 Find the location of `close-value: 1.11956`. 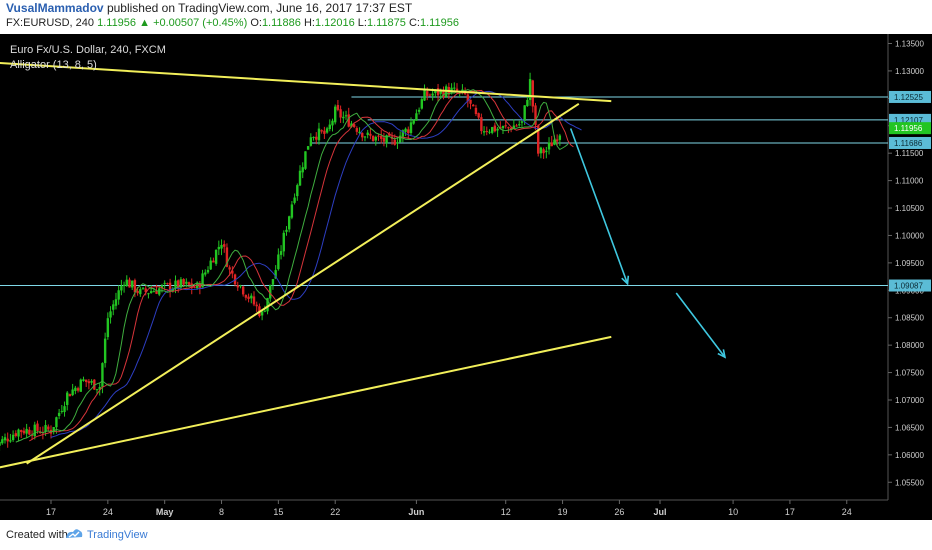

close-value: 1.11956 is located at coordinates (439, 23).